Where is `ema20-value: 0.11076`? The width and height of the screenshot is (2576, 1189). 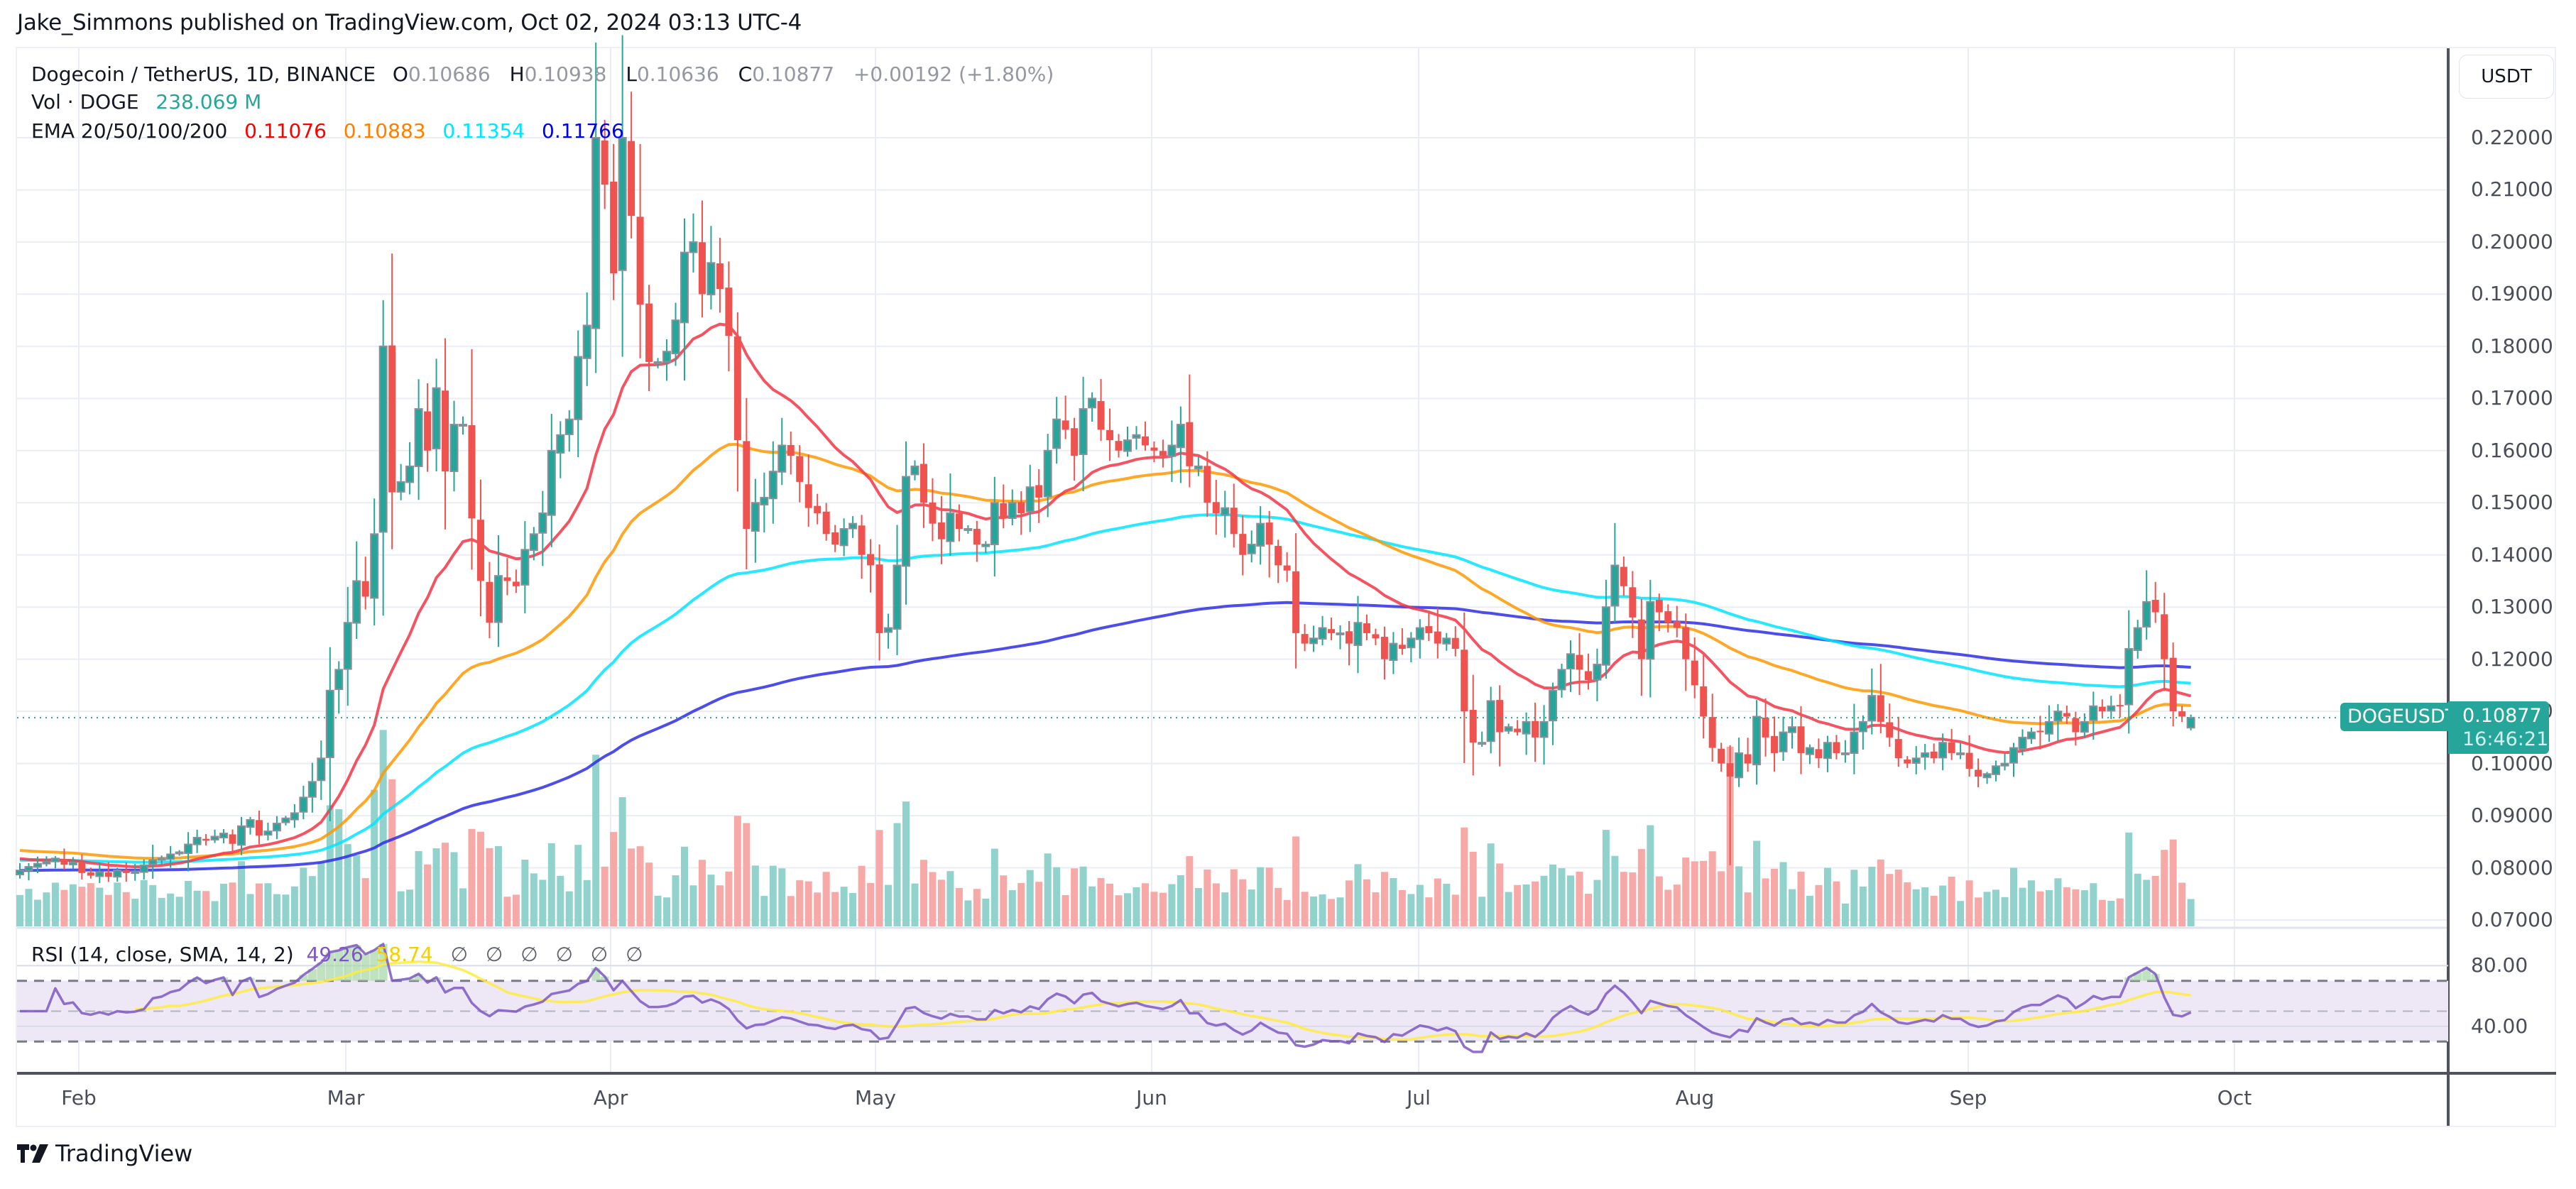 ema20-value: 0.11076 is located at coordinates (285, 131).